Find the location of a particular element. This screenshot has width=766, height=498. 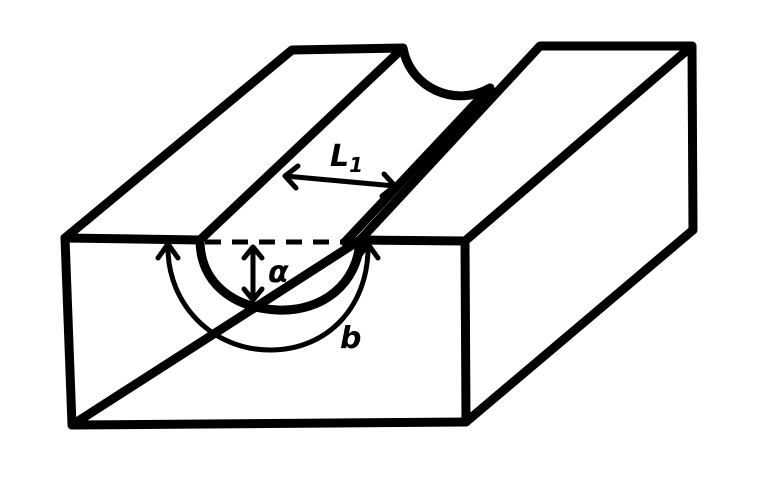

arc-dimension-b is located at coordinates (268, 299).